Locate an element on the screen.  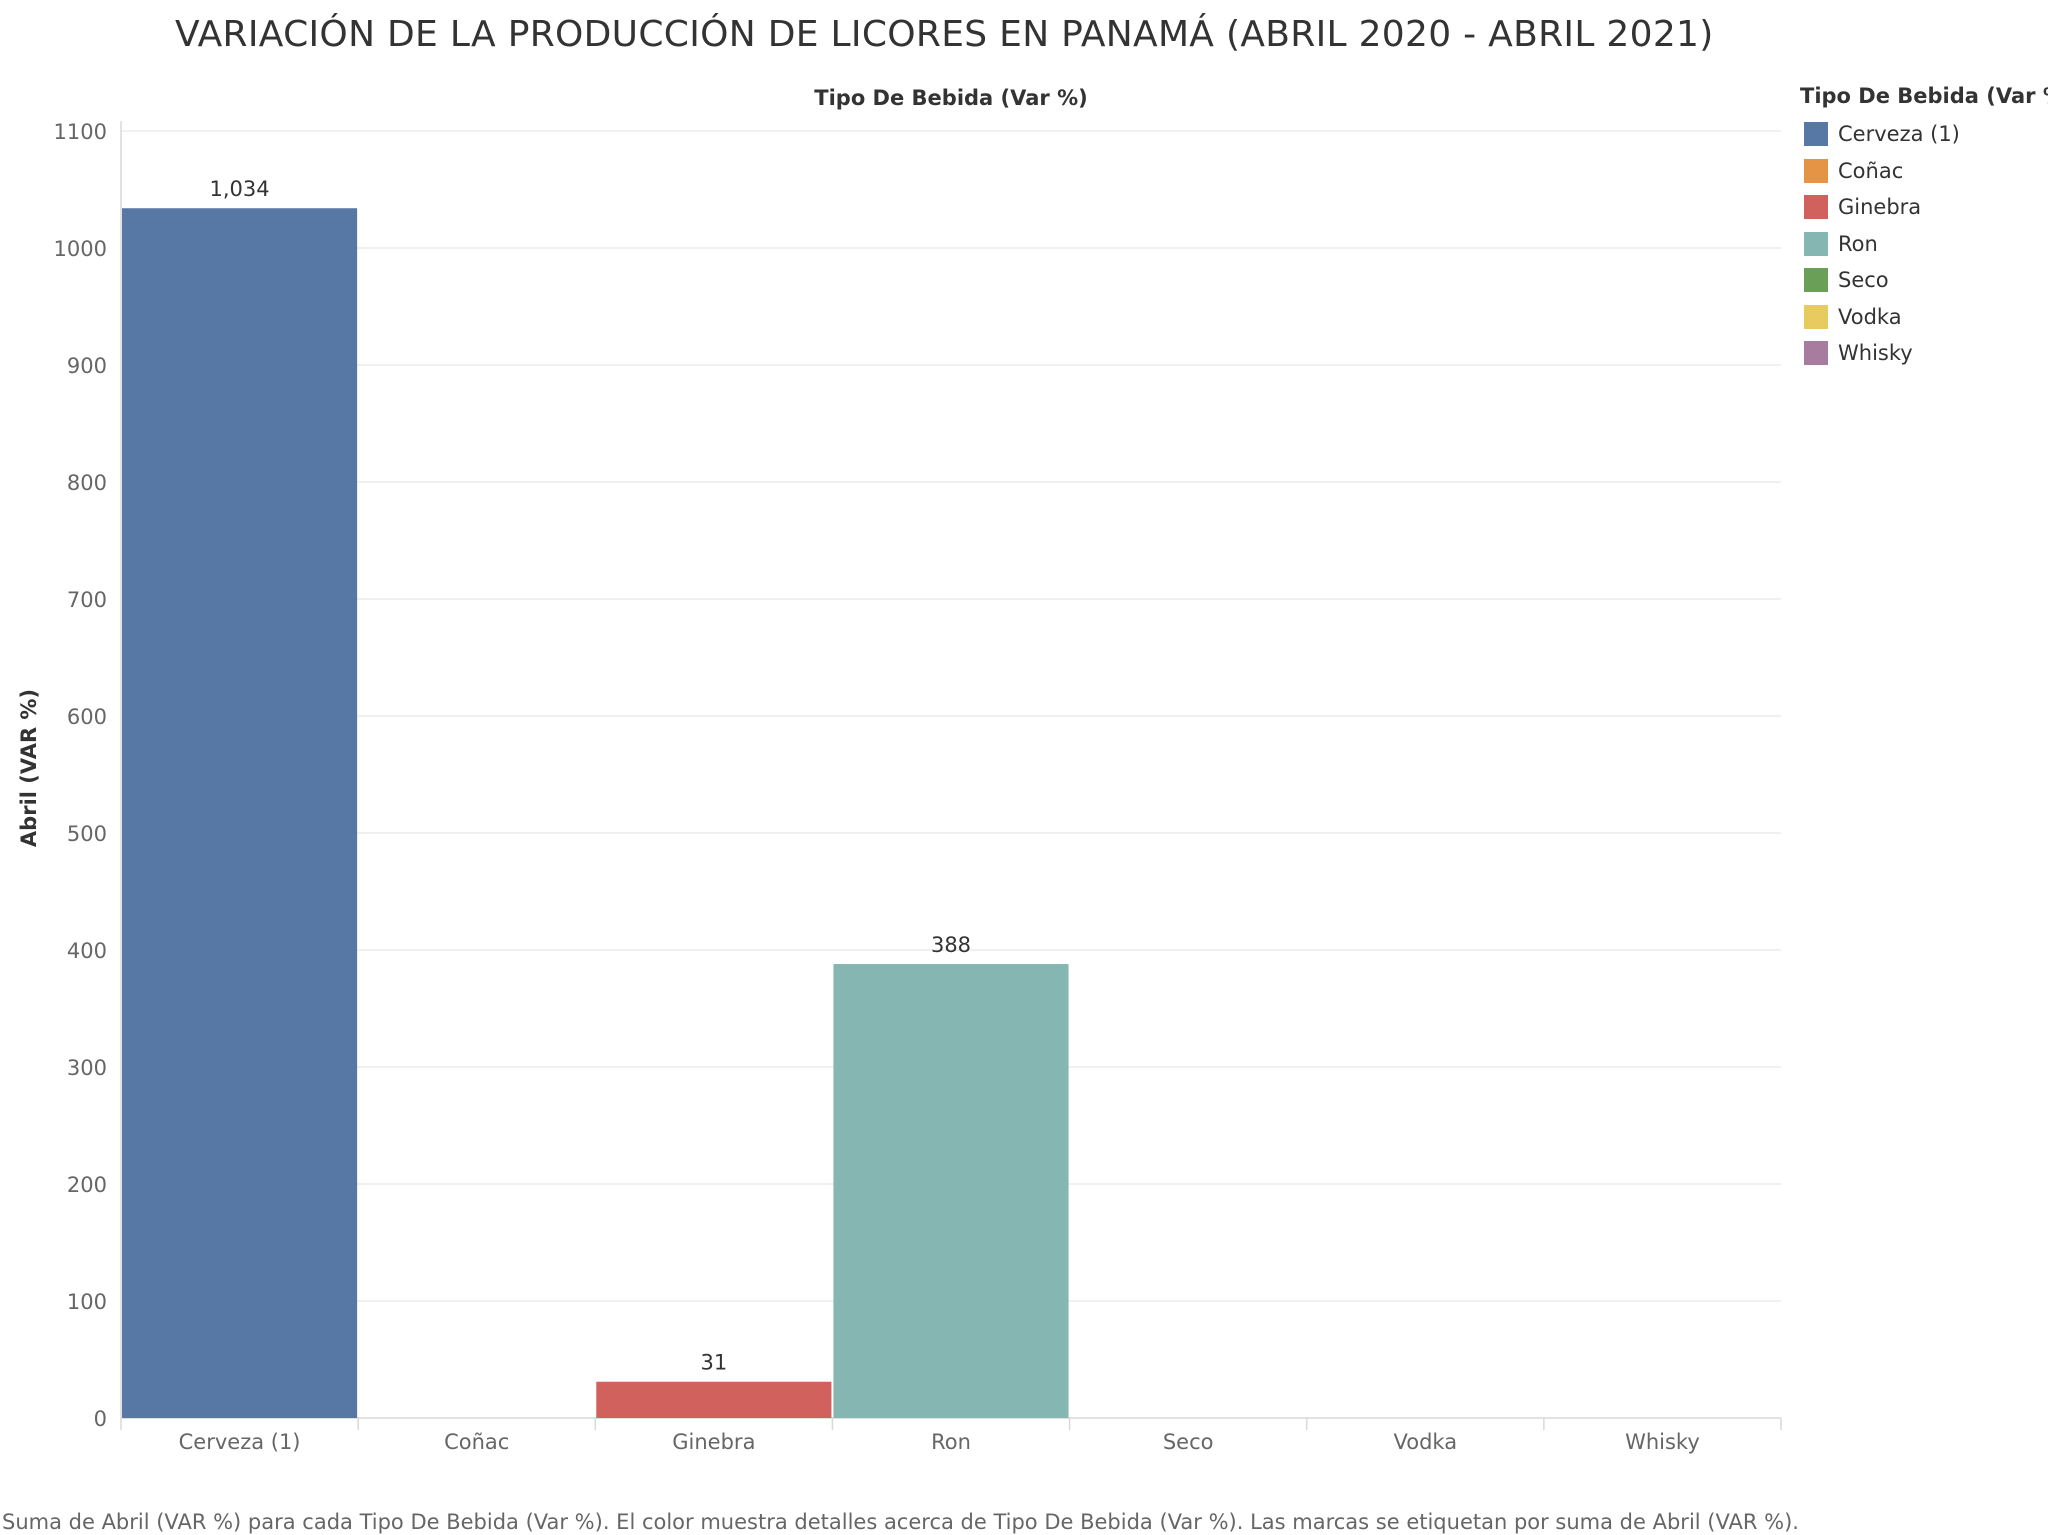
y-tick-label: 600 is located at coordinates (87, 717).